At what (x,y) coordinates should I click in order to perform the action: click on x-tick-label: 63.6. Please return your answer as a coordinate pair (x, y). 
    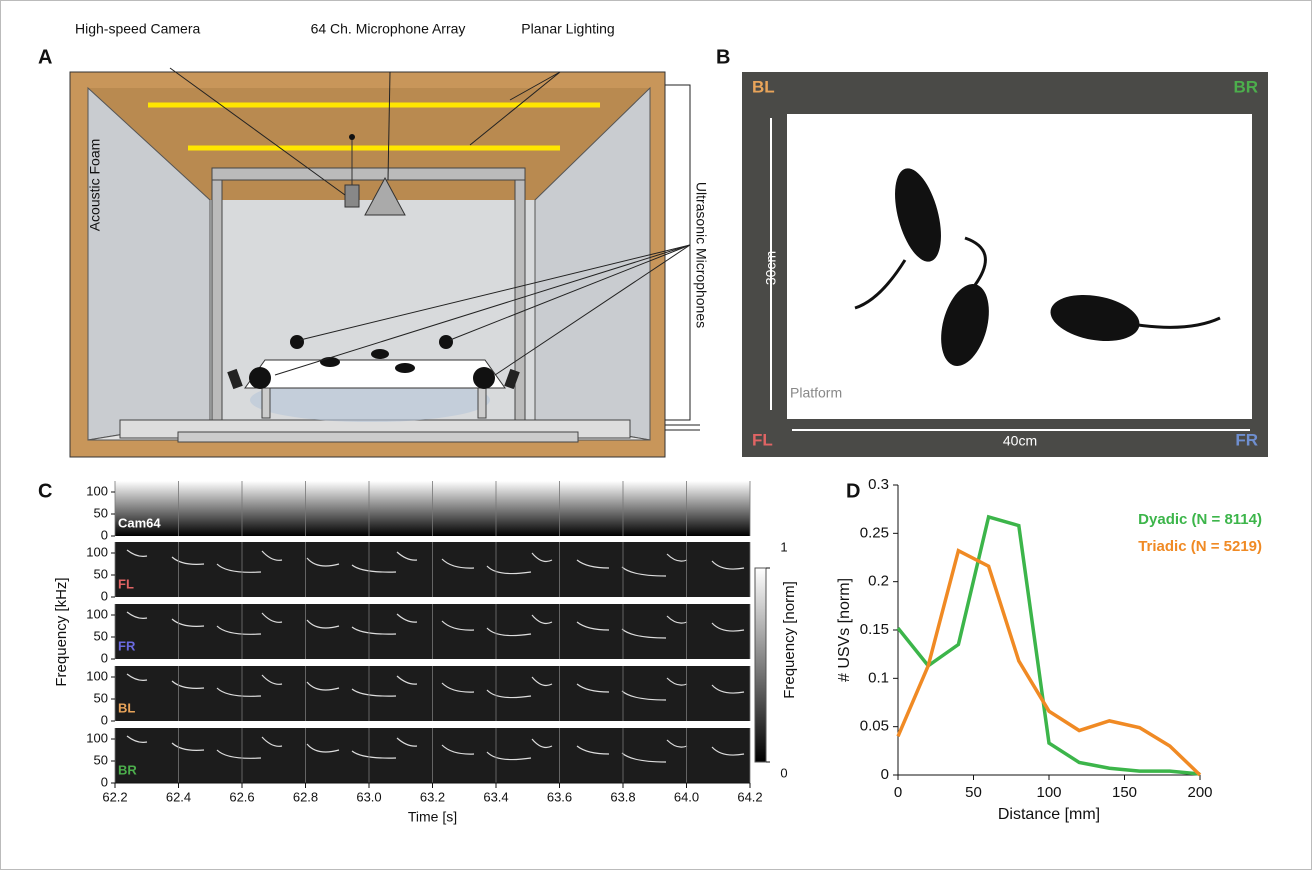
    Looking at the image, I should click on (559, 796).